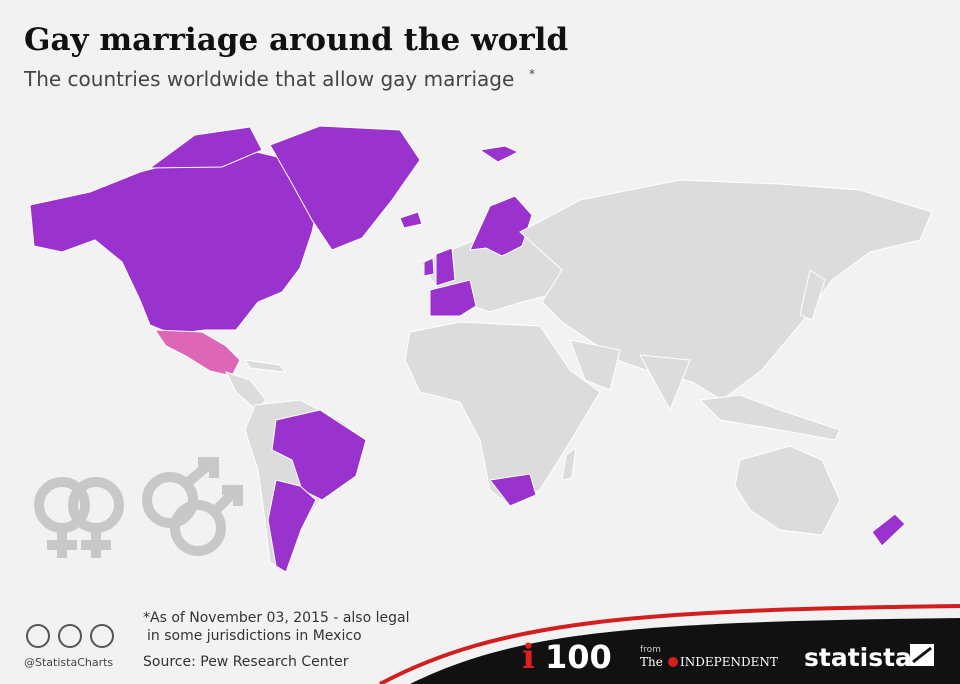  What do you see at coordinates (630, 375) in the screenshot?
I see `arabia-india` at bounding box center [630, 375].